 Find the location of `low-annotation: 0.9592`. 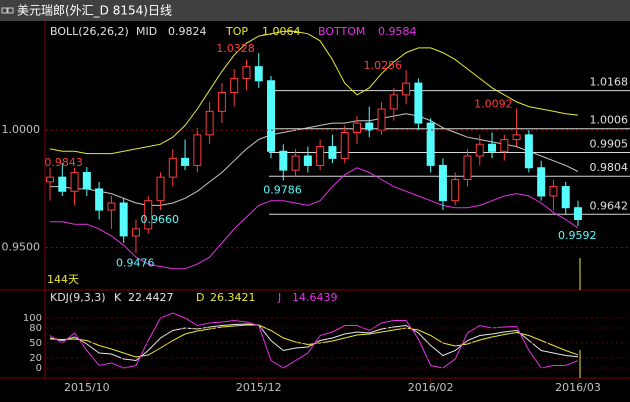

low-annotation: 0.9592 is located at coordinates (577, 235).